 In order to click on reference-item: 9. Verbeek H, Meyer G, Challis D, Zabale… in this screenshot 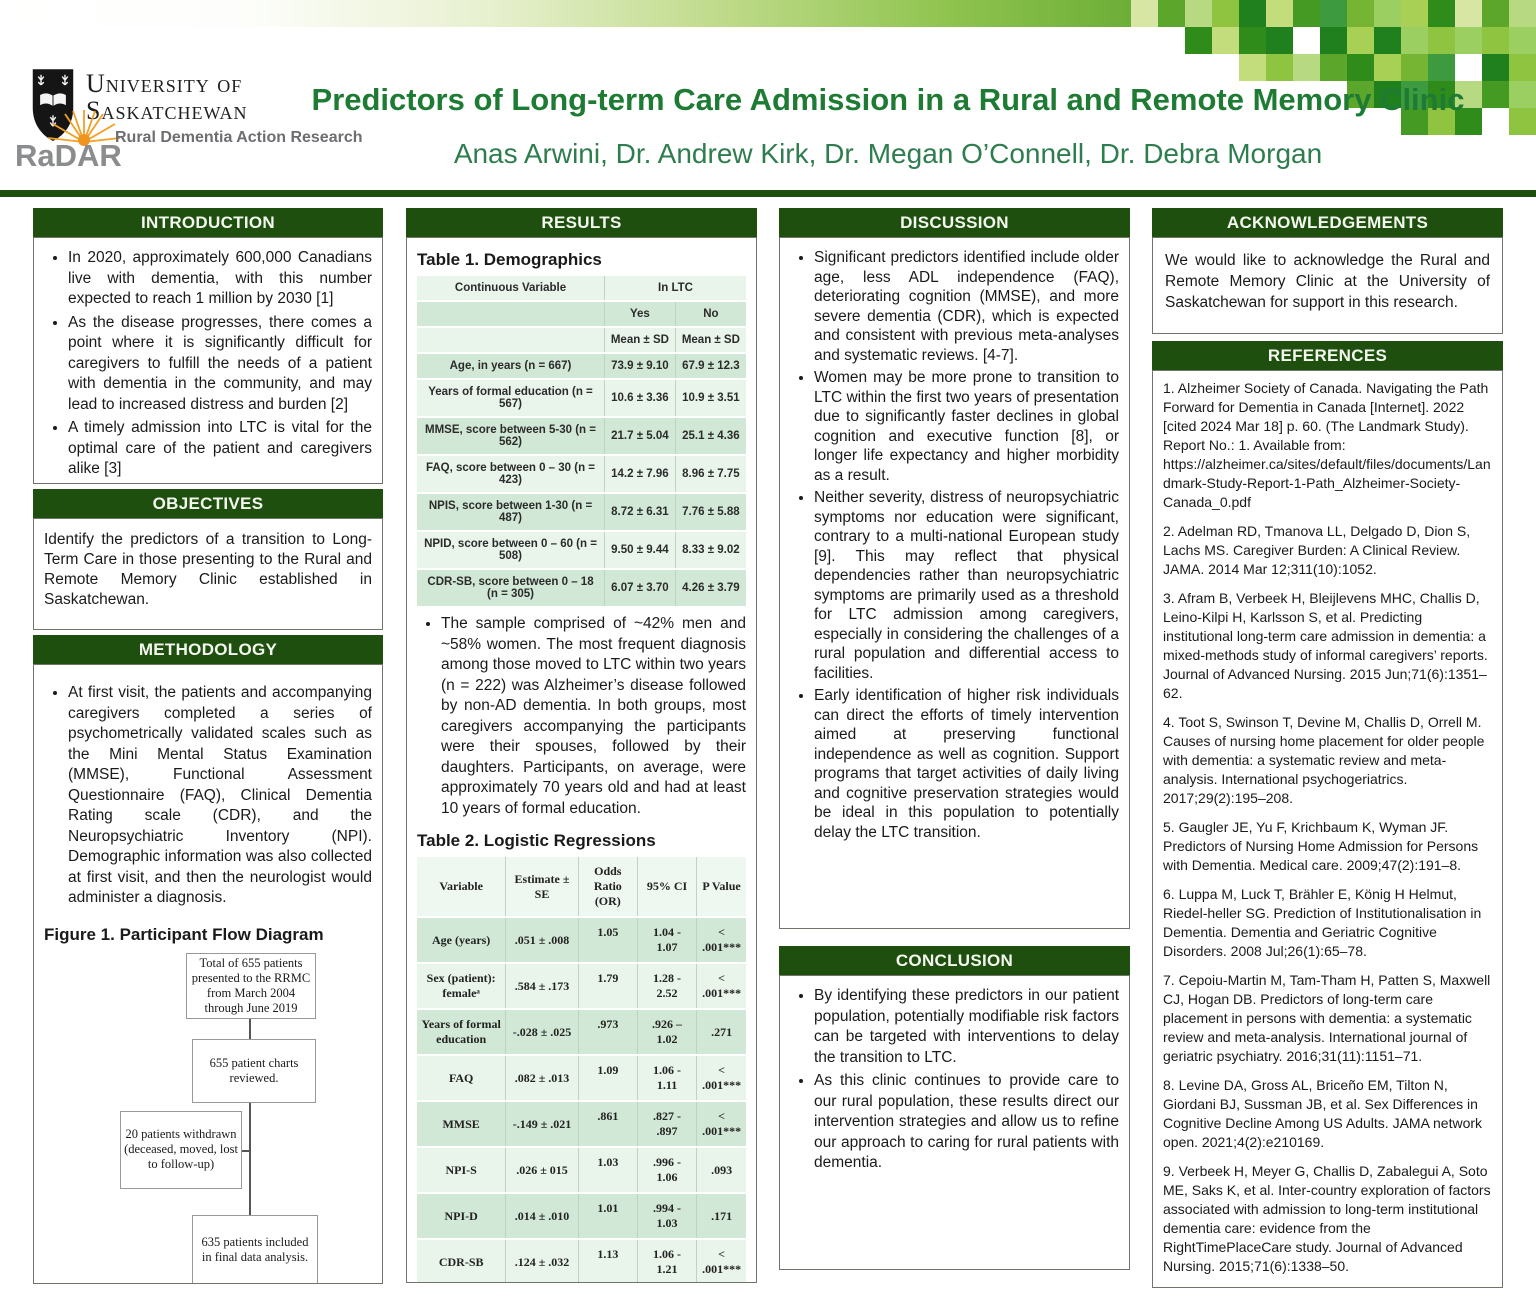, I will do `click(1327, 1218)`.